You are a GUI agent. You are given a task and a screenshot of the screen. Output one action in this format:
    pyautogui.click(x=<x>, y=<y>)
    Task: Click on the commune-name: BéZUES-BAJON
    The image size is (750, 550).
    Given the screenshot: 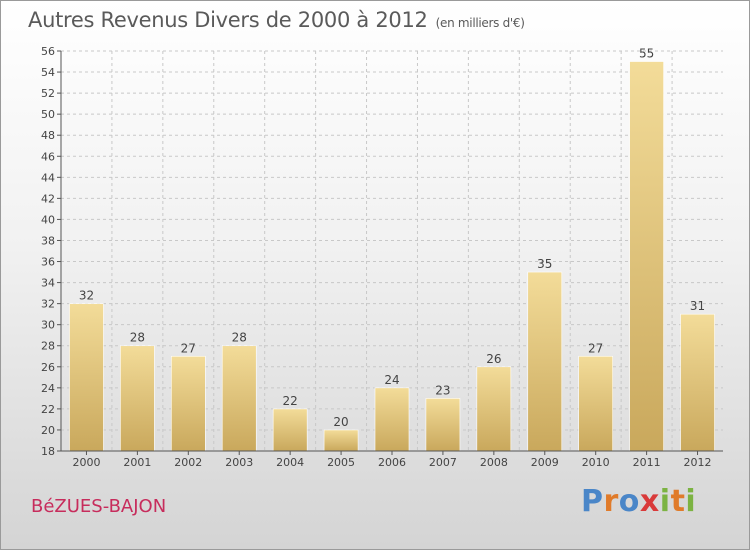 What is the action you would take?
    pyautogui.click(x=99, y=506)
    